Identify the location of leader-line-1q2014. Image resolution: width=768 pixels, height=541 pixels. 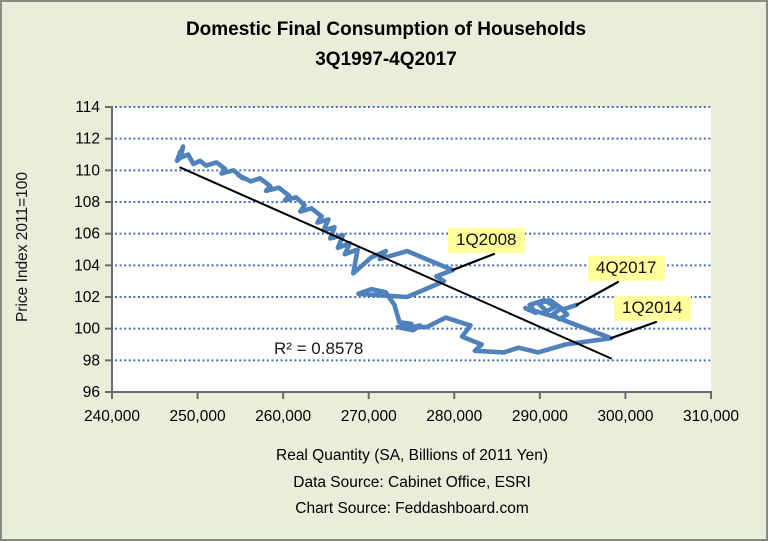
(633, 330).